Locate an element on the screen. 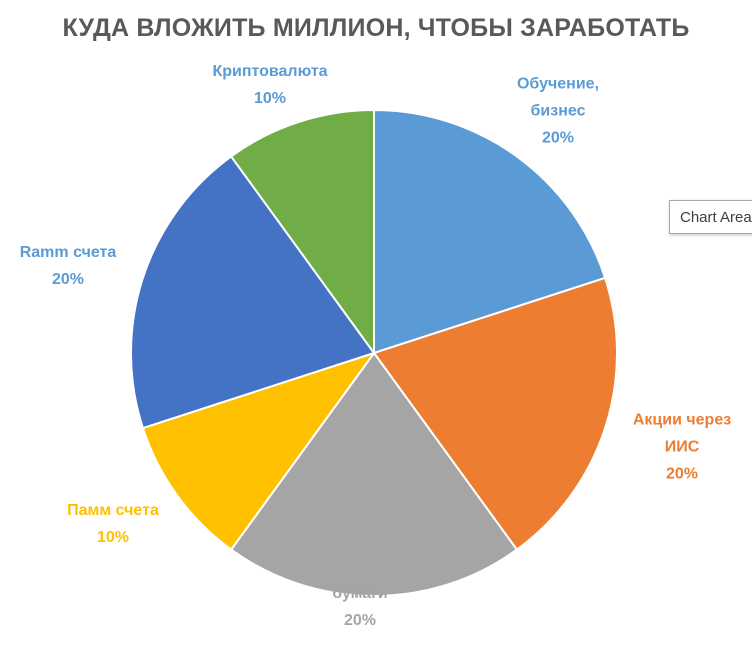 The image size is (752, 649). data-label-category: бизнес is located at coordinates (558, 111).